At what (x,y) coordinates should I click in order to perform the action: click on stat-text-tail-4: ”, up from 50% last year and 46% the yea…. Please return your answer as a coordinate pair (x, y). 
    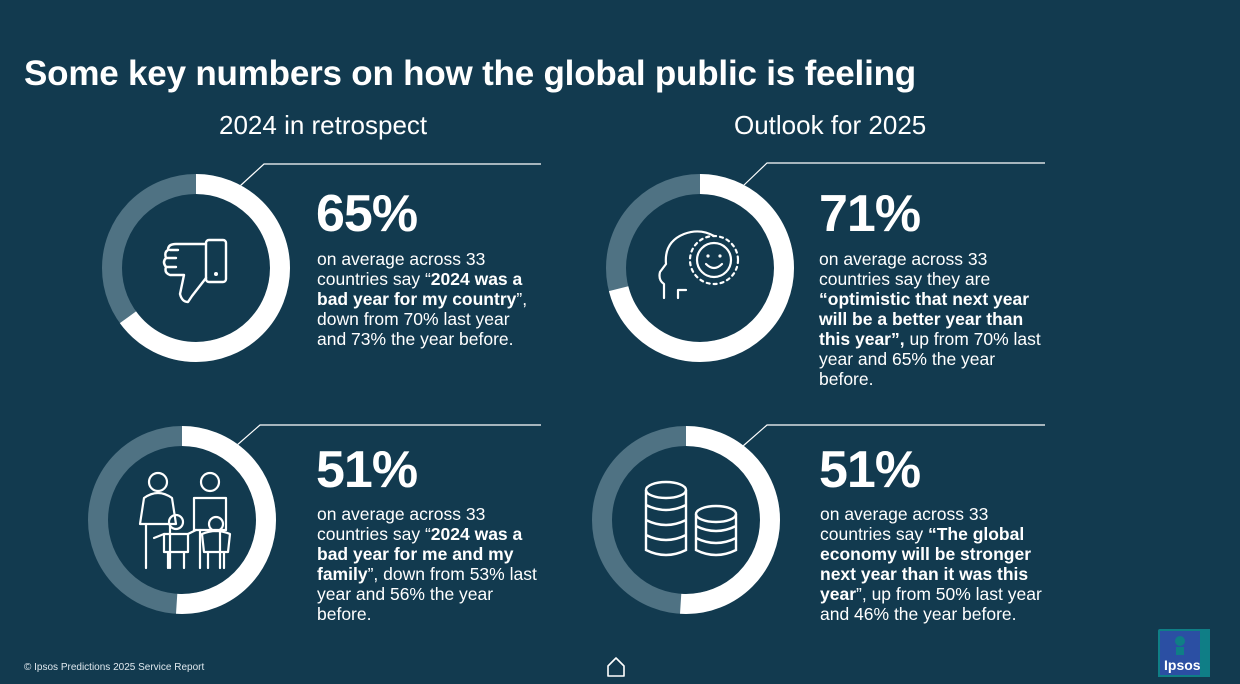
    Looking at the image, I should click on (931, 604).